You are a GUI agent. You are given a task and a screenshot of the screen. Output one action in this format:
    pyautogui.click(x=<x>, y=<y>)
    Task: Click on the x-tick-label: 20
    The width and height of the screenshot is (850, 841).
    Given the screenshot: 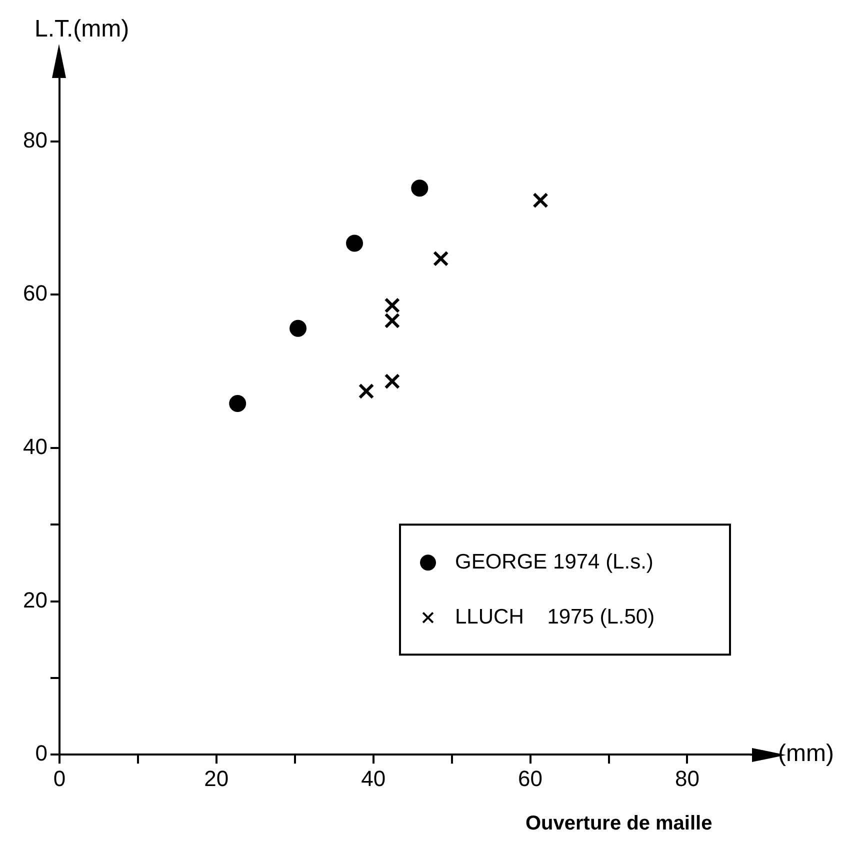 What is the action you would take?
    pyautogui.click(x=216, y=778)
    